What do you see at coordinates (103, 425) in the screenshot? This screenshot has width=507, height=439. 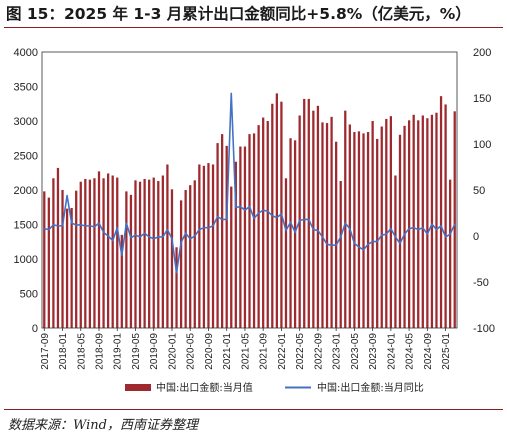 I see `source-note: 数据来源：Wind，西南证券整理` at bounding box center [103, 425].